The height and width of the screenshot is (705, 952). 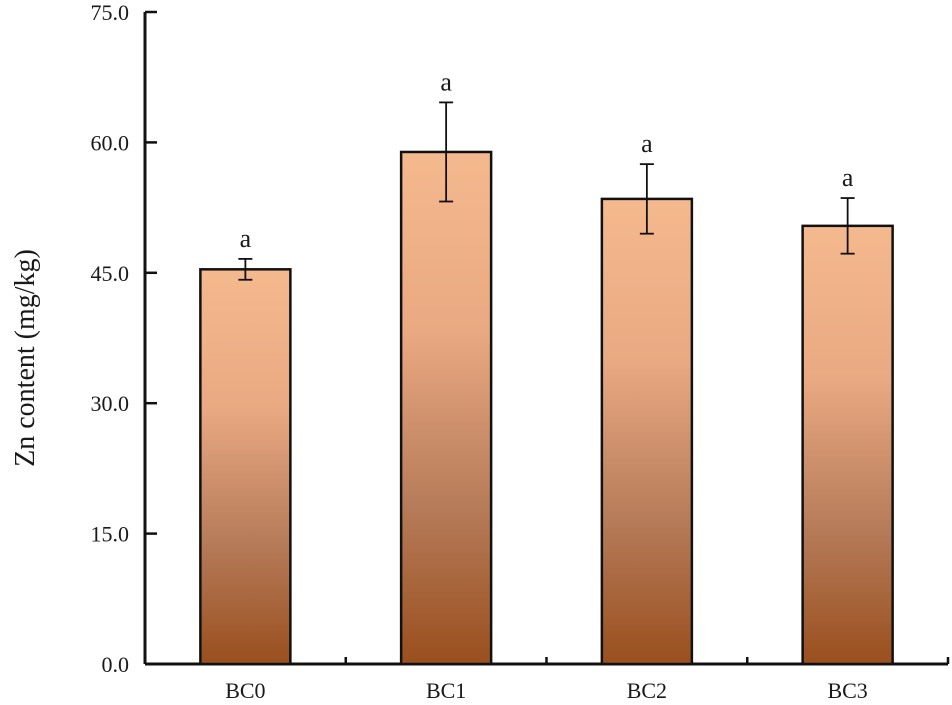 What do you see at coordinates (25, 358) in the screenshot?
I see `y-axis-title: Zn content (mg/kg)` at bounding box center [25, 358].